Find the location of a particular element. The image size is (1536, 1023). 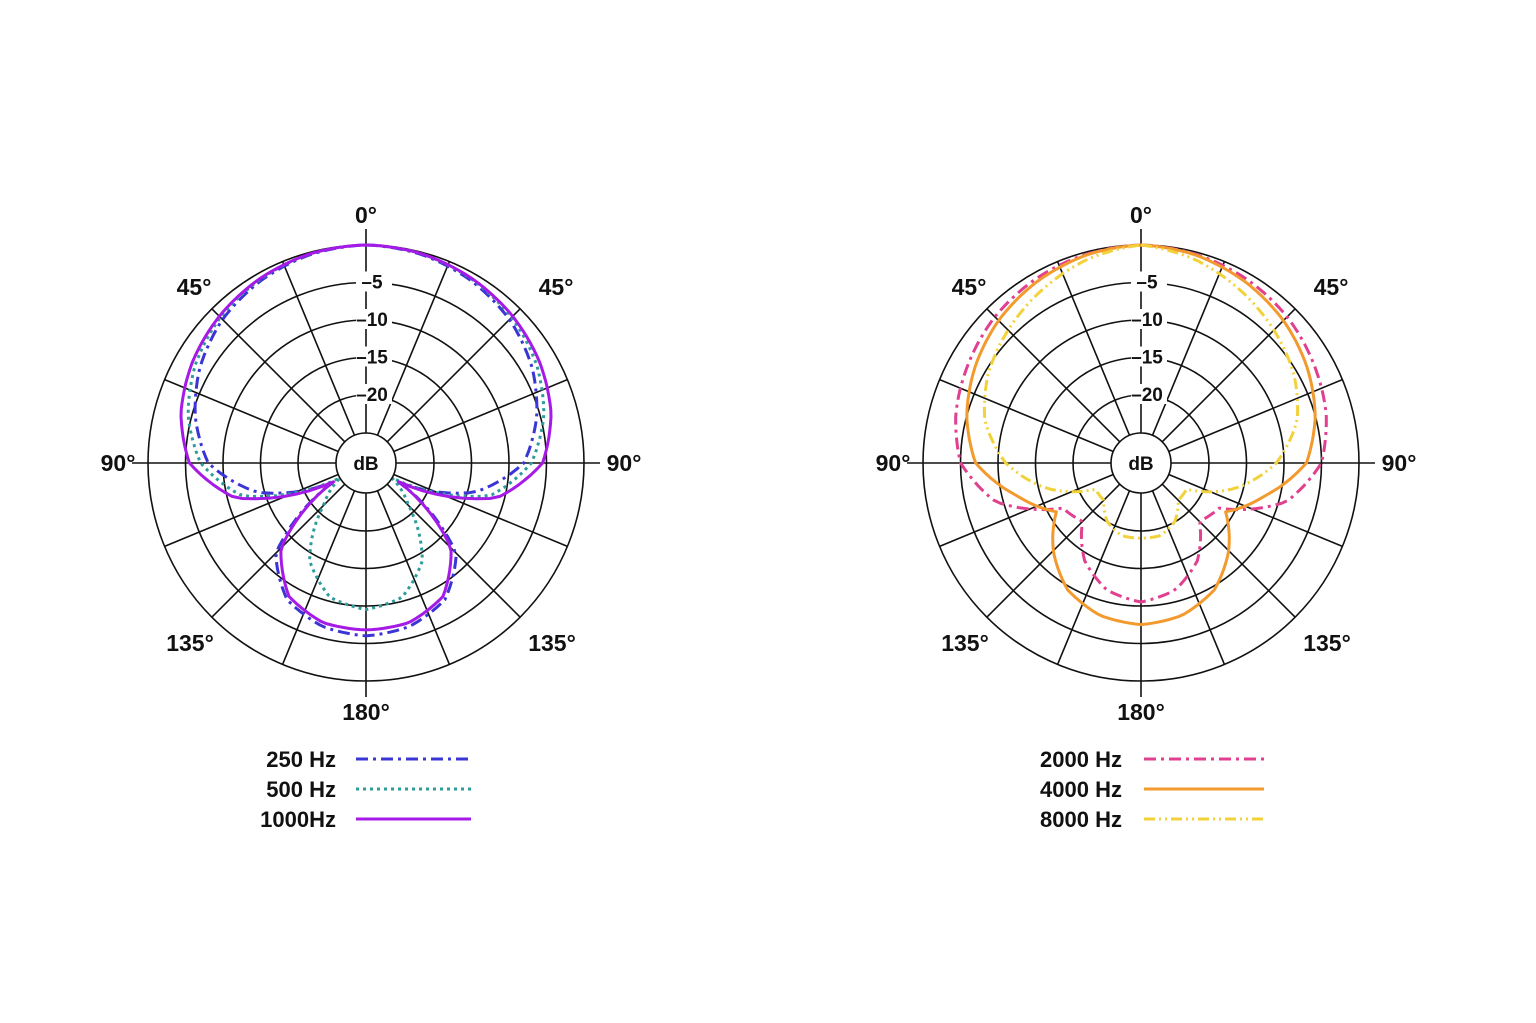

series-curve-250hz is located at coordinates (366, 440).